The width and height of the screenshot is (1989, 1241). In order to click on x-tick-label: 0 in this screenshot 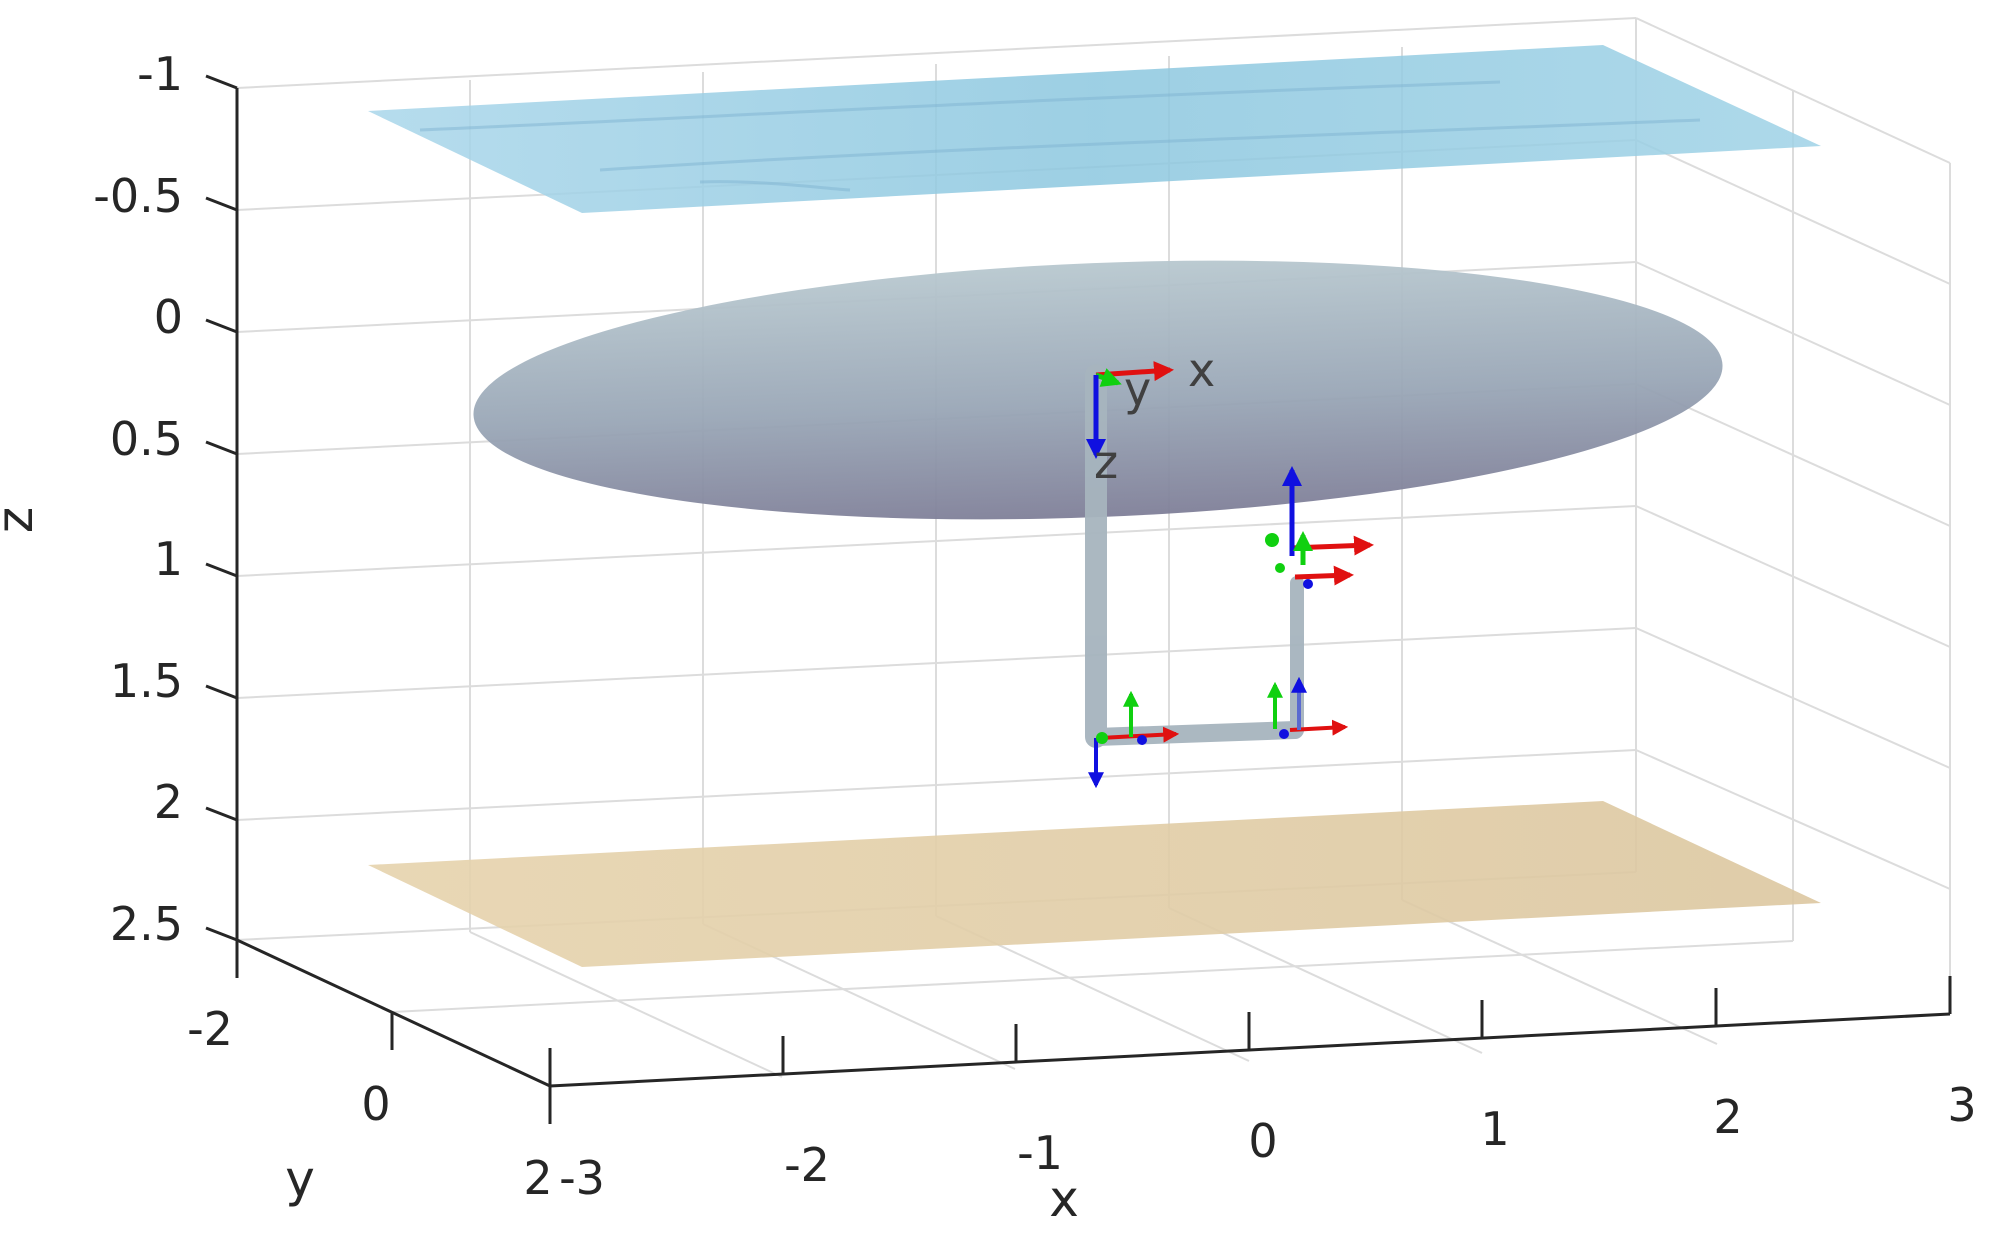, I will do `click(1262, 1141)`.